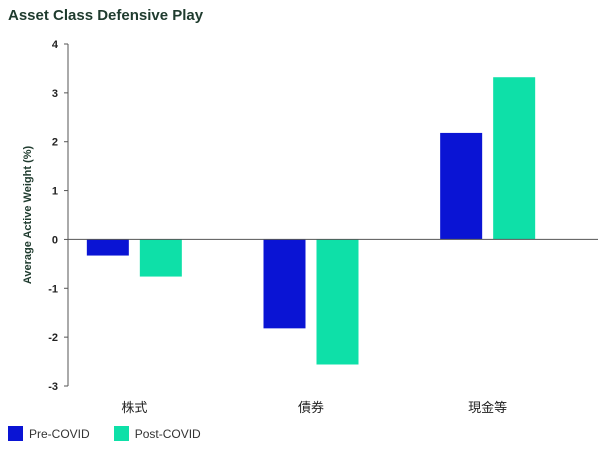 The width and height of the screenshot is (600, 450). Describe the element at coordinates (28, 214) in the screenshot. I see `y-axis-label: Average Active Weight (%)` at that location.